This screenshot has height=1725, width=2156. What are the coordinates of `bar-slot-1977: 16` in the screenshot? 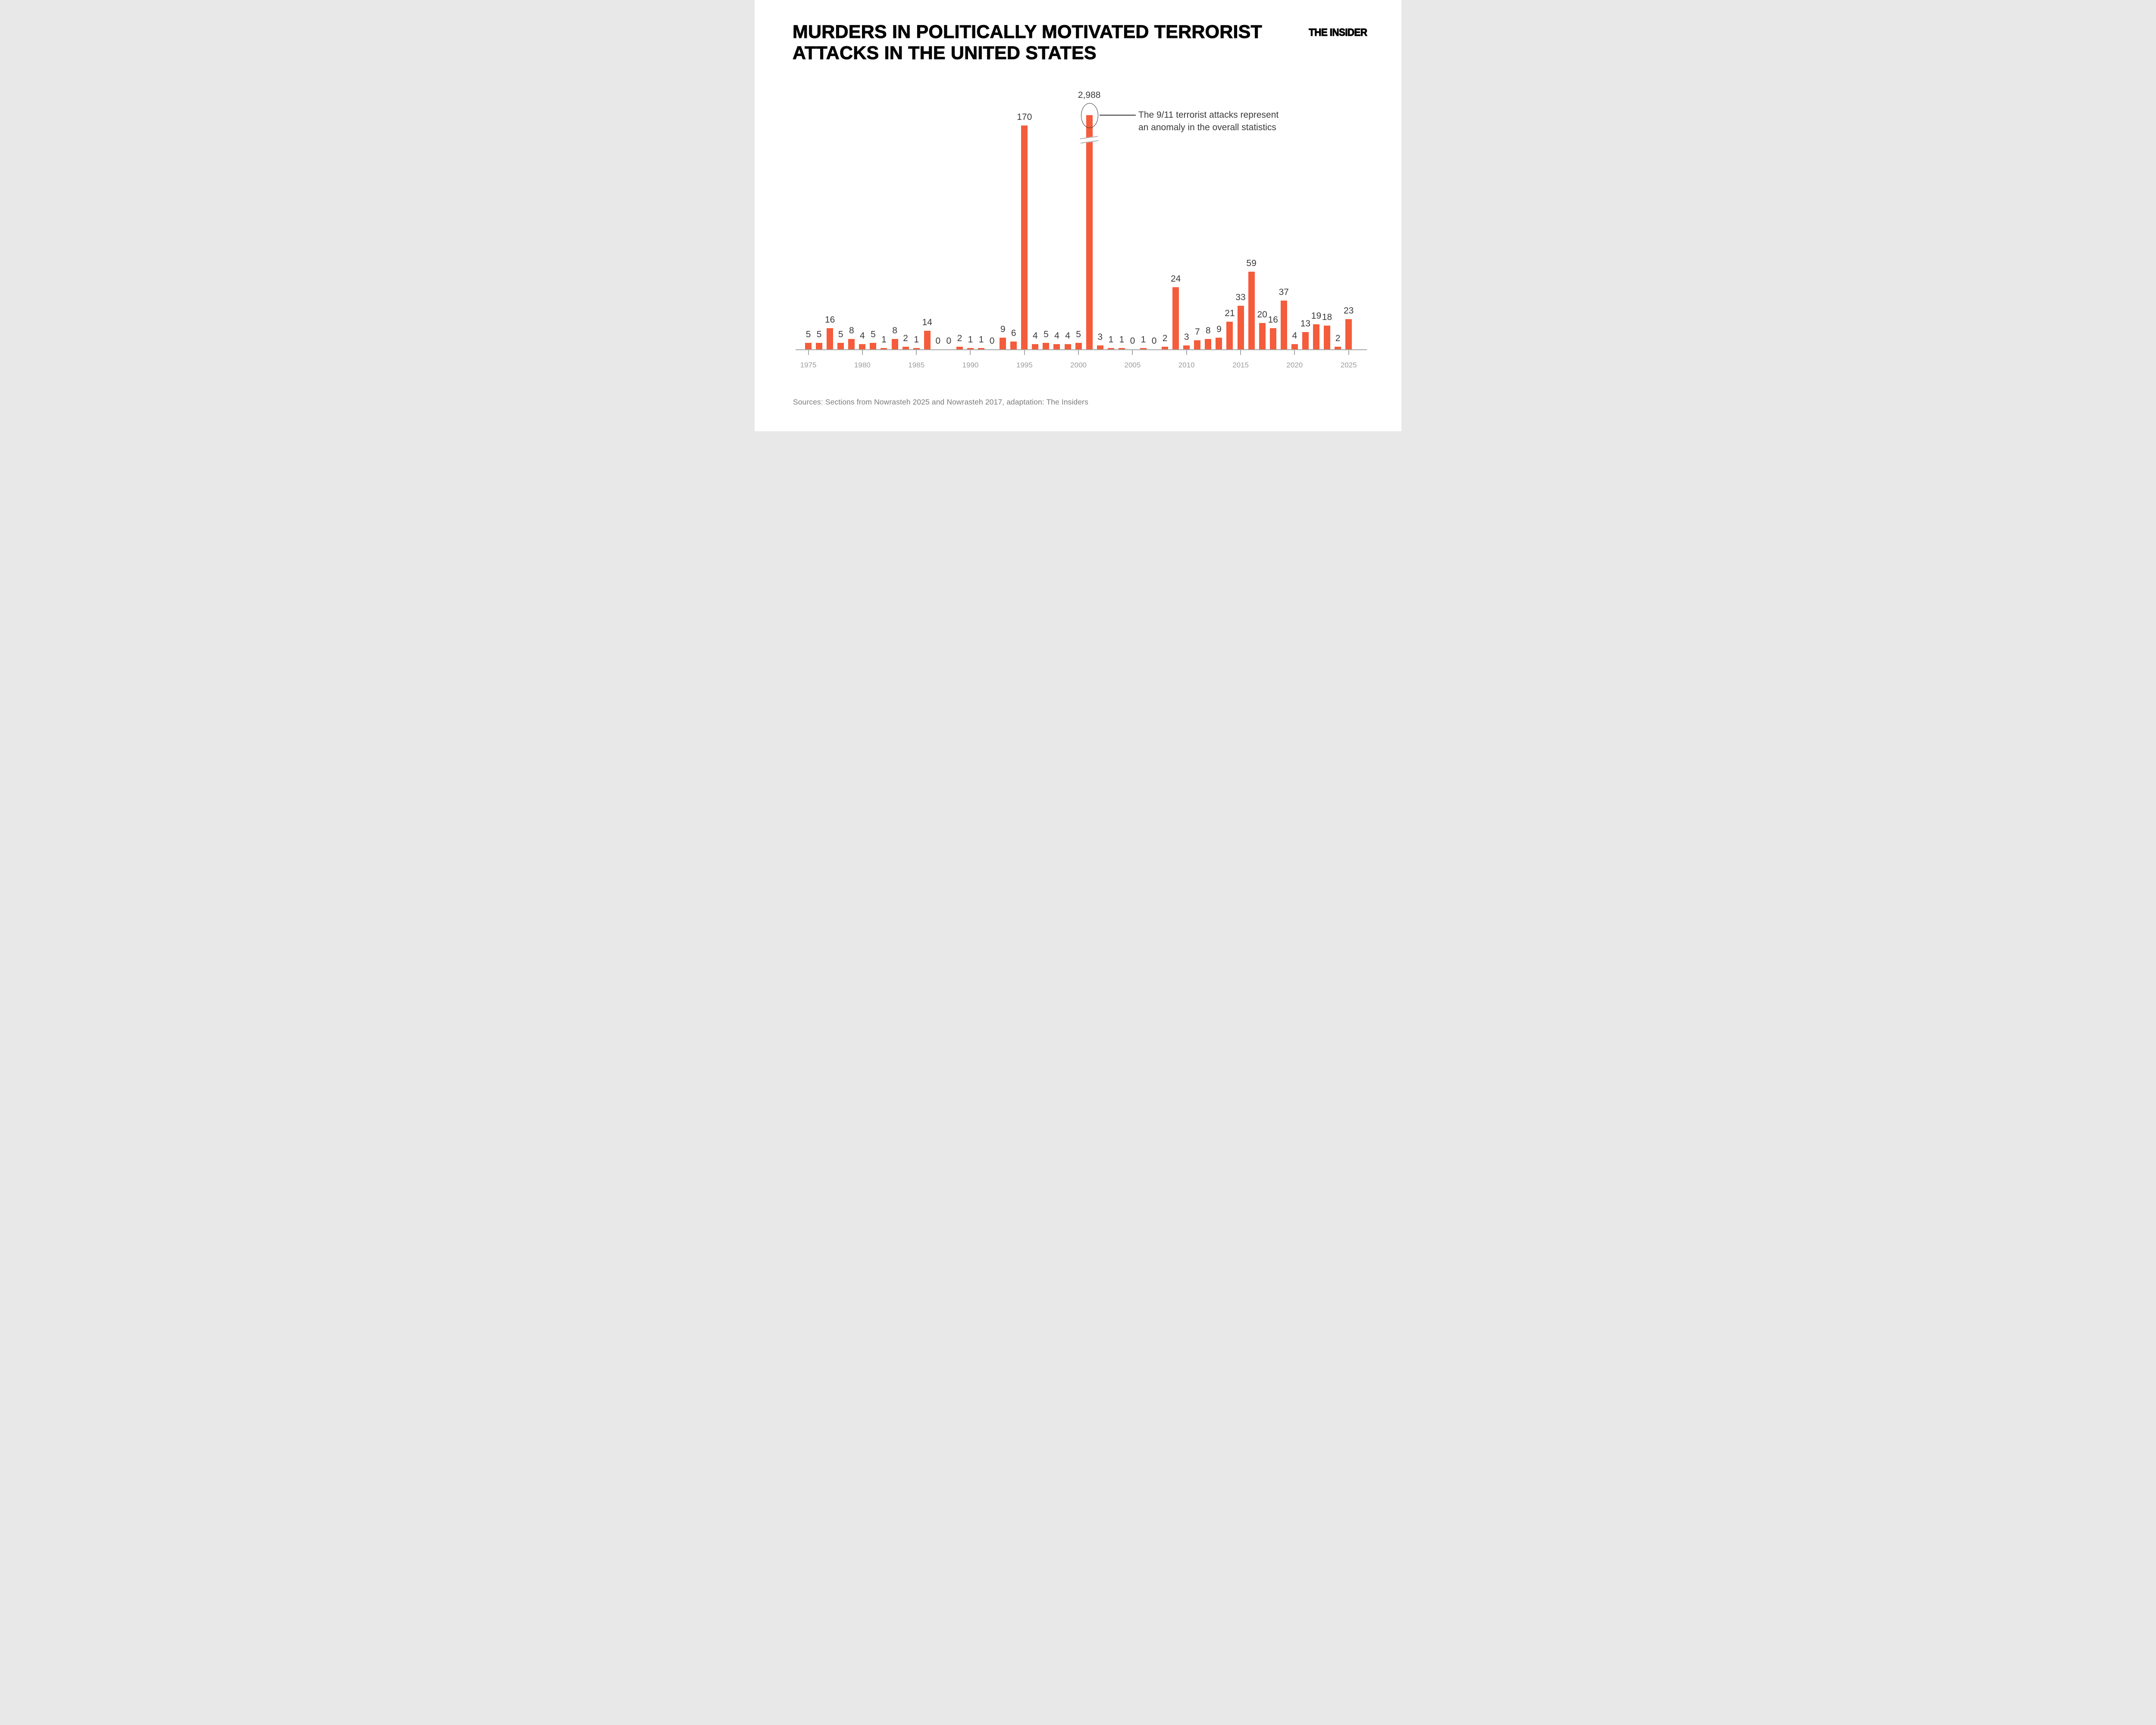 It's located at (829, 227).